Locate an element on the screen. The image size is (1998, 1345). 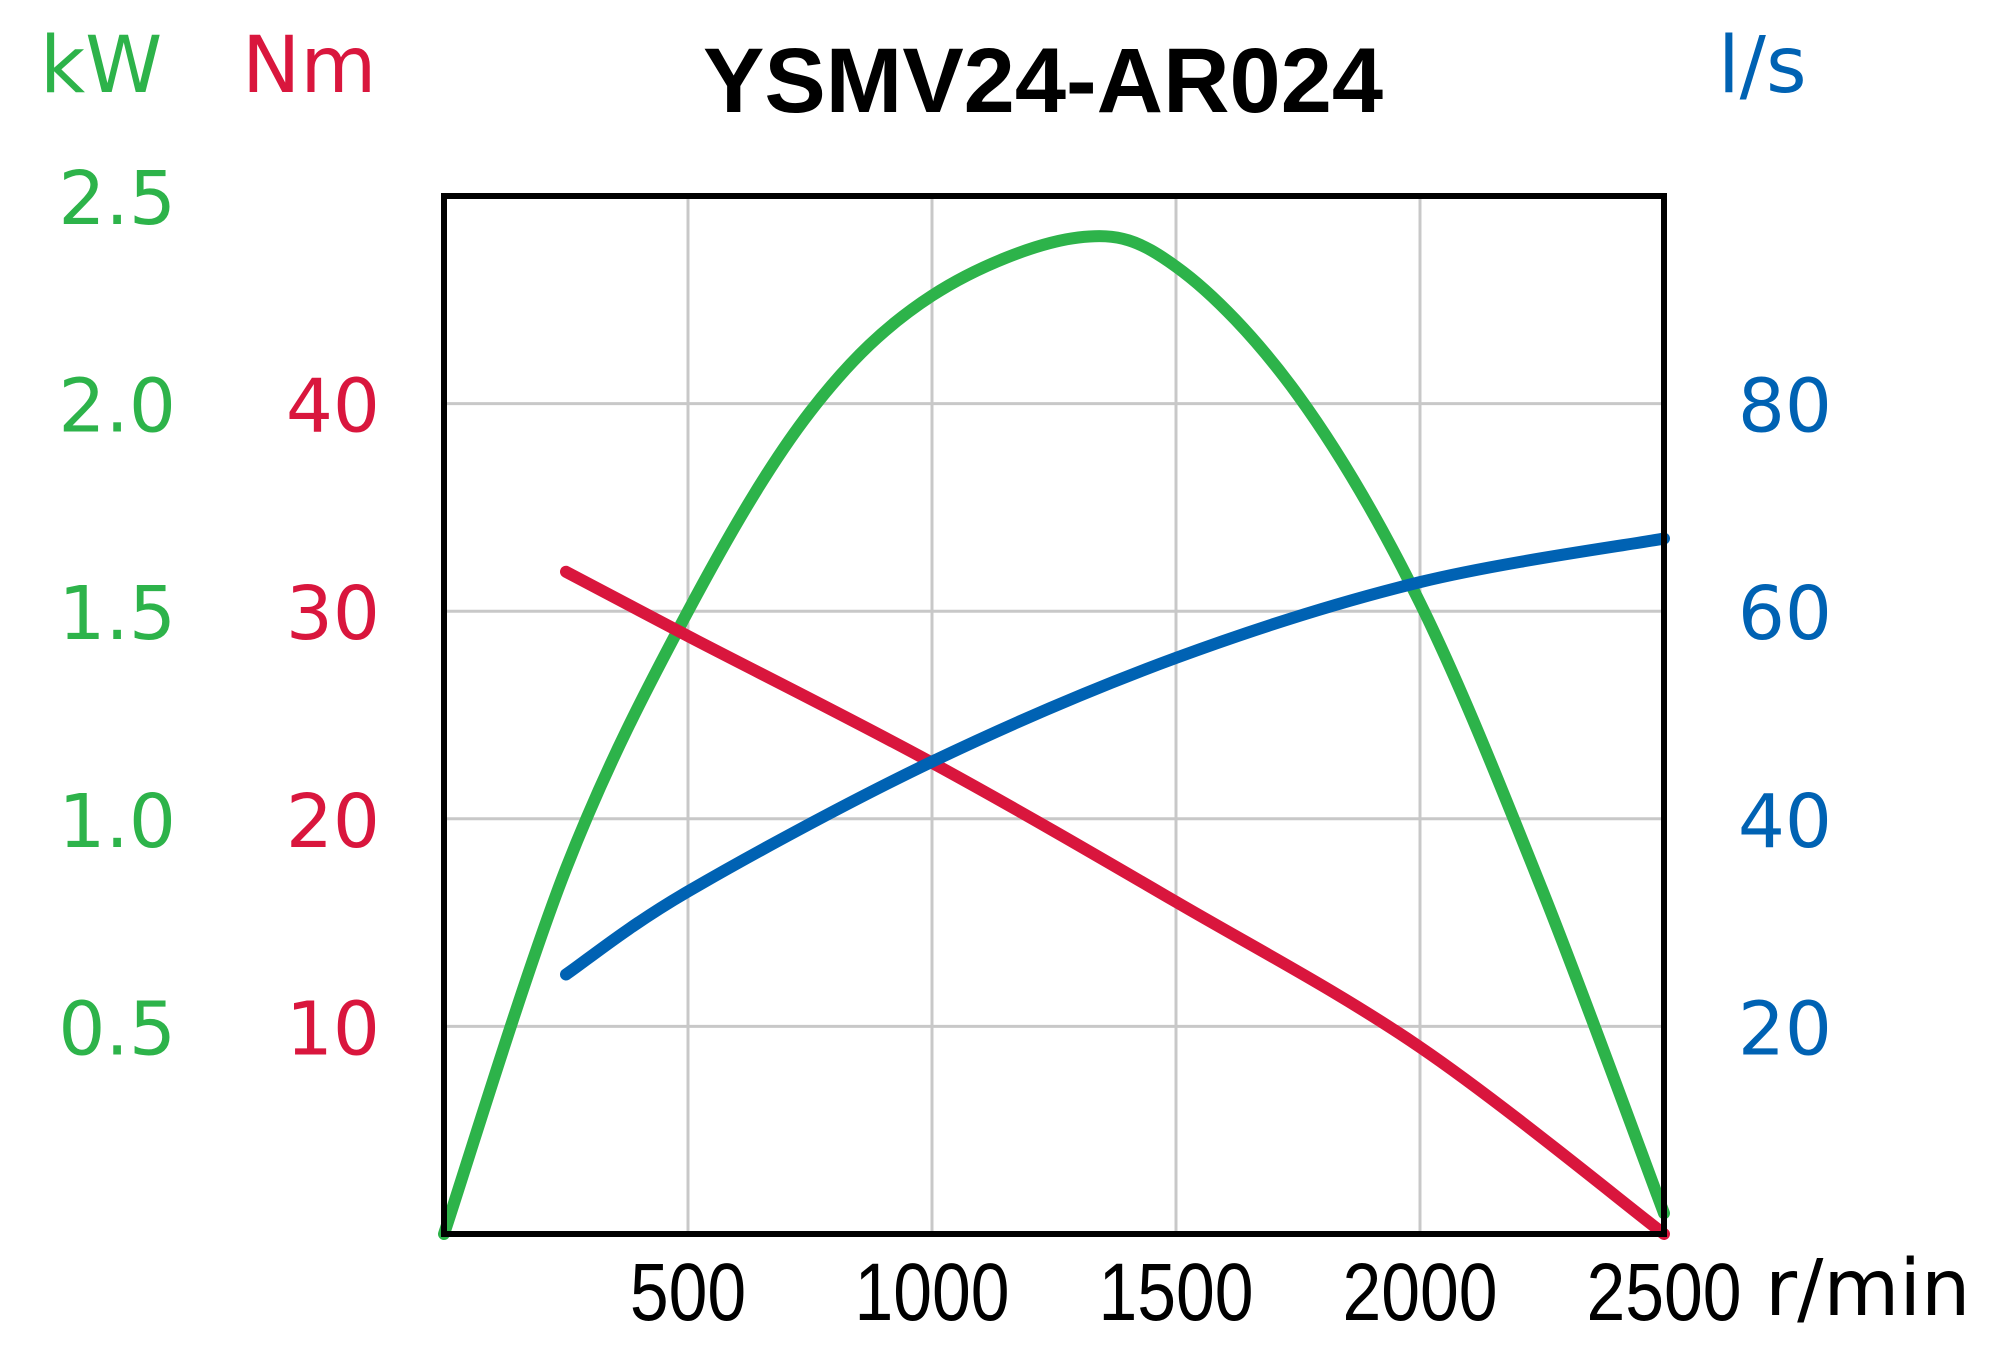
flow-tick-label: 40 is located at coordinates (1785, 822).